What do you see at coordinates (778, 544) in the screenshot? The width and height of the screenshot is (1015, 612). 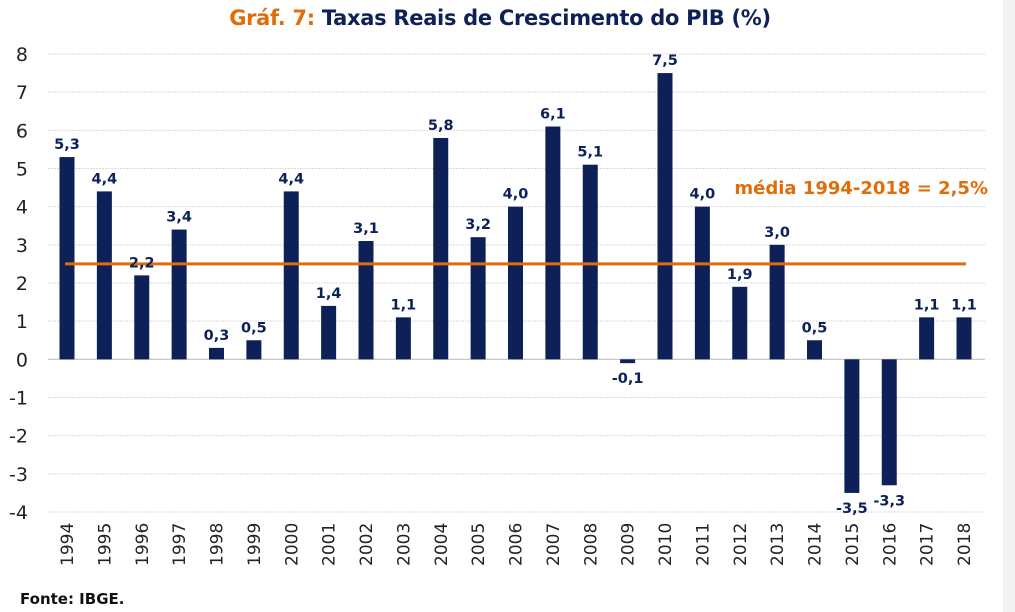 I see `x-tick-label: 2013` at bounding box center [778, 544].